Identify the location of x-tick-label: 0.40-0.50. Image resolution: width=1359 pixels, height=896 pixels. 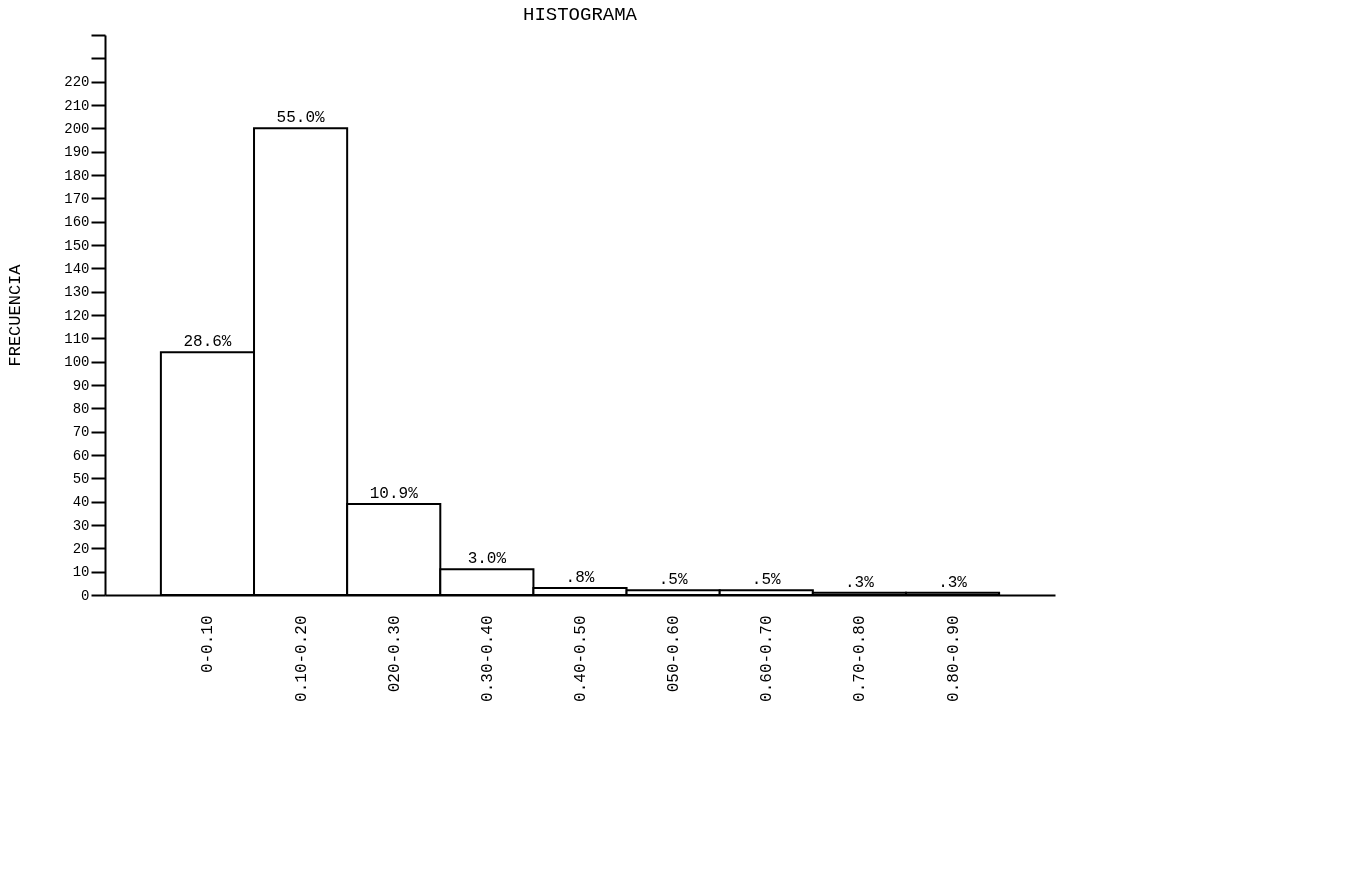
(581, 658).